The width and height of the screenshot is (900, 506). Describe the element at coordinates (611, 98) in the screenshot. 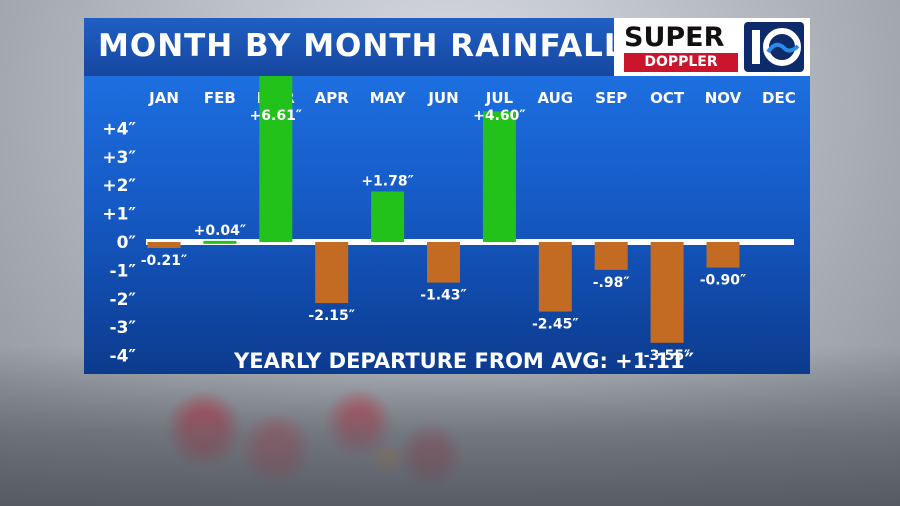

I see `month-label: SEP` at that location.